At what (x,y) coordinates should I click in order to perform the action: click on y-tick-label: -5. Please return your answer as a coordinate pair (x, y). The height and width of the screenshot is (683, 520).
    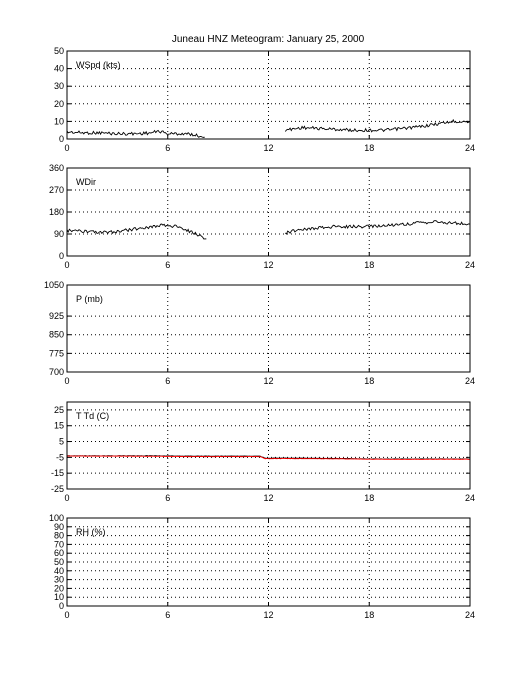
    Looking at the image, I should click on (60, 457).